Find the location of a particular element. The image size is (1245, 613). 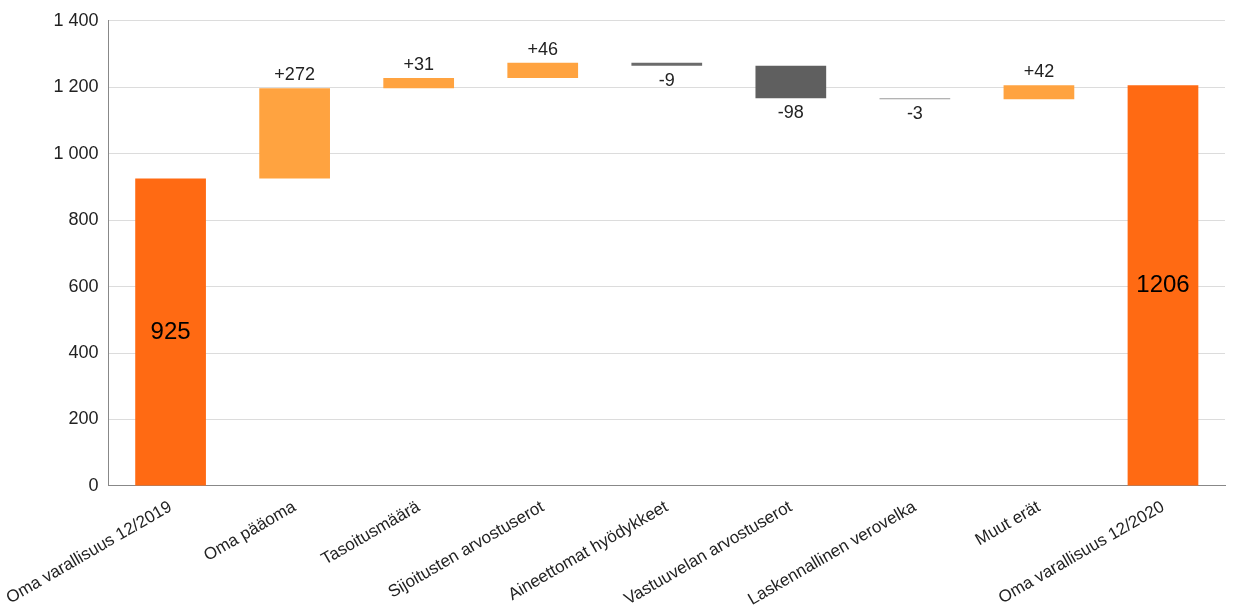

y-tick-label: 600 is located at coordinates (83, 285).